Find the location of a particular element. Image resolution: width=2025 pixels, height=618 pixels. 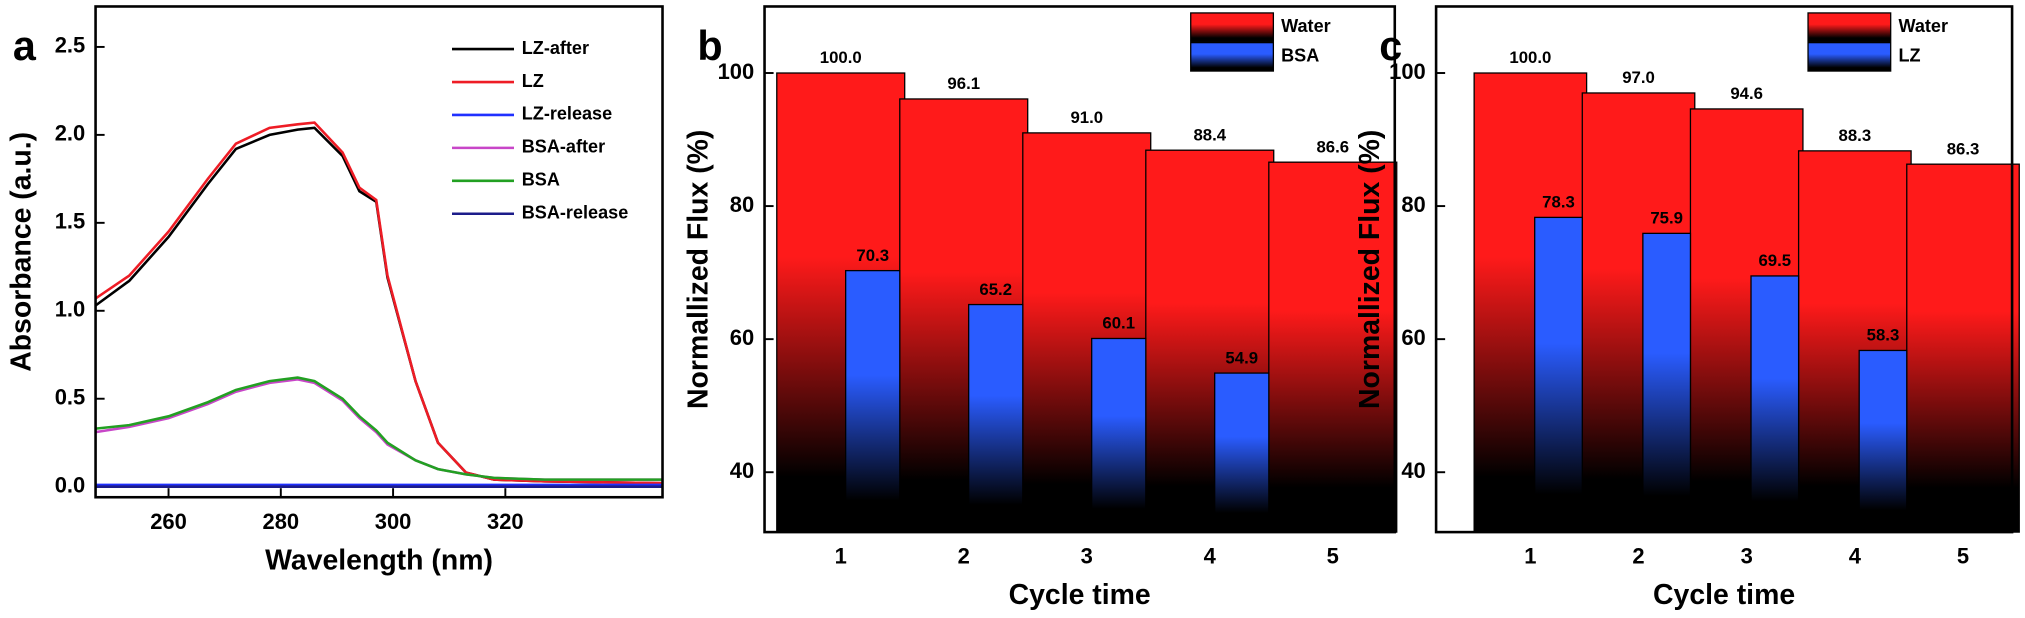

legend-label: LZ-after is located at coordinates (555, 48).